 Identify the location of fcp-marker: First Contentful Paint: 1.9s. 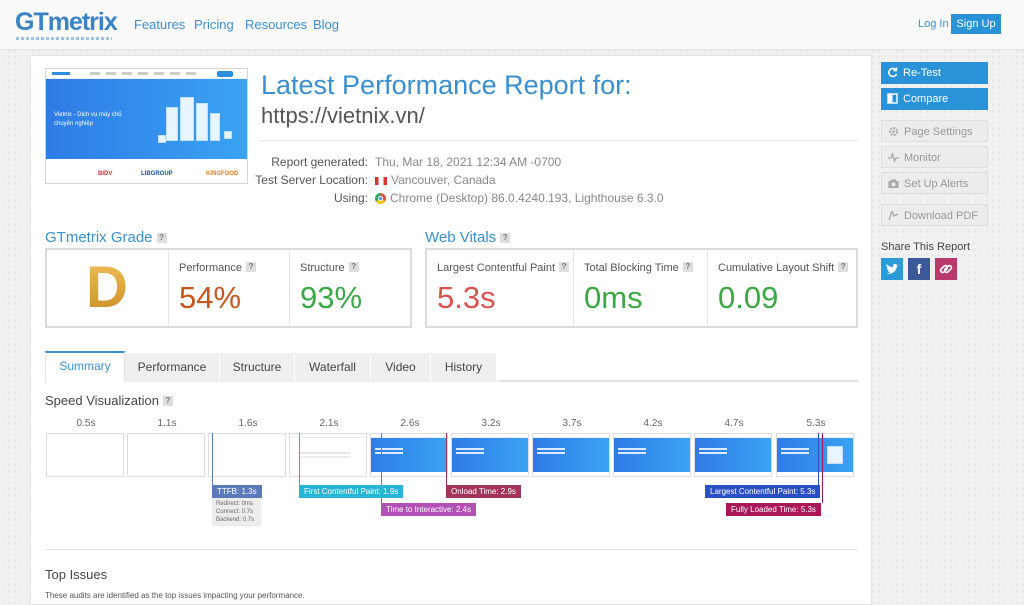
(351, 491).